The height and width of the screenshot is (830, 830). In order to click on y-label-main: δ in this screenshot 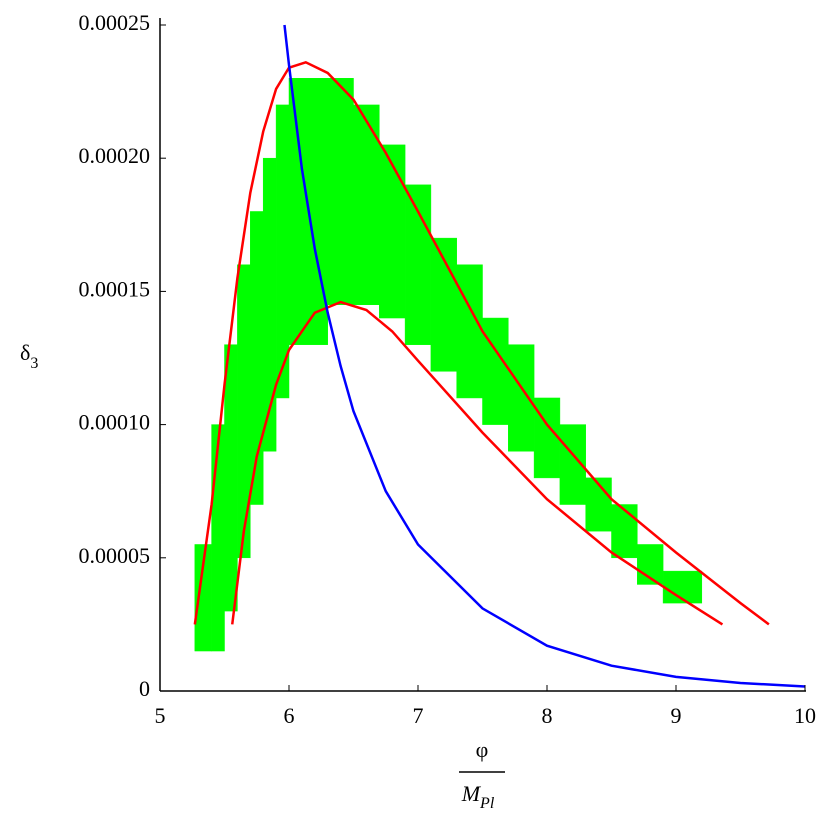, I will do `click(25, 352)`.